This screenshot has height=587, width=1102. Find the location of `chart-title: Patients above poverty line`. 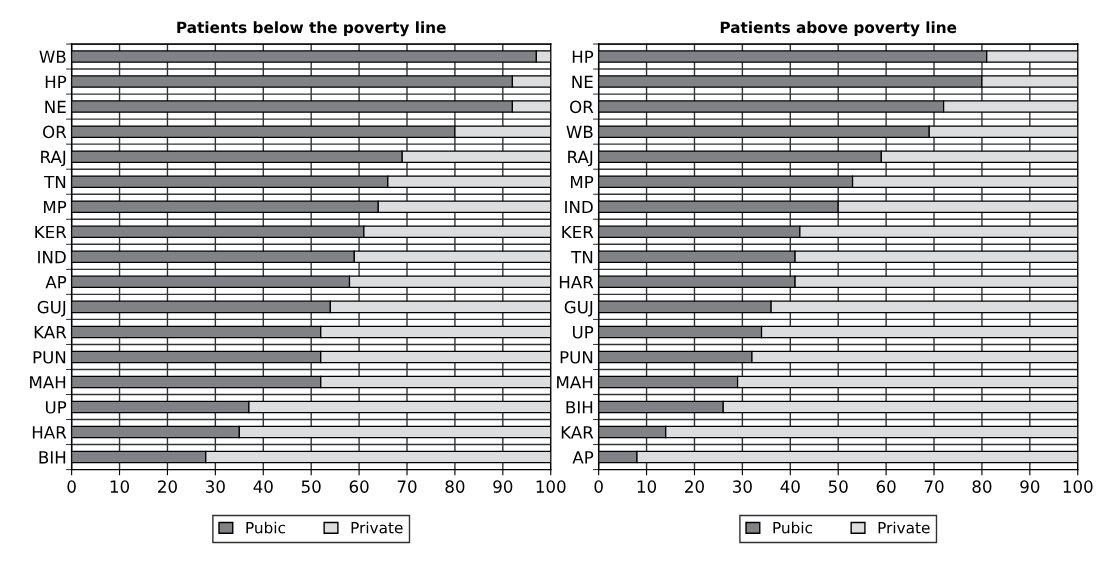

chart-title: Patients above poverty line is located at coordinates (838, 29).